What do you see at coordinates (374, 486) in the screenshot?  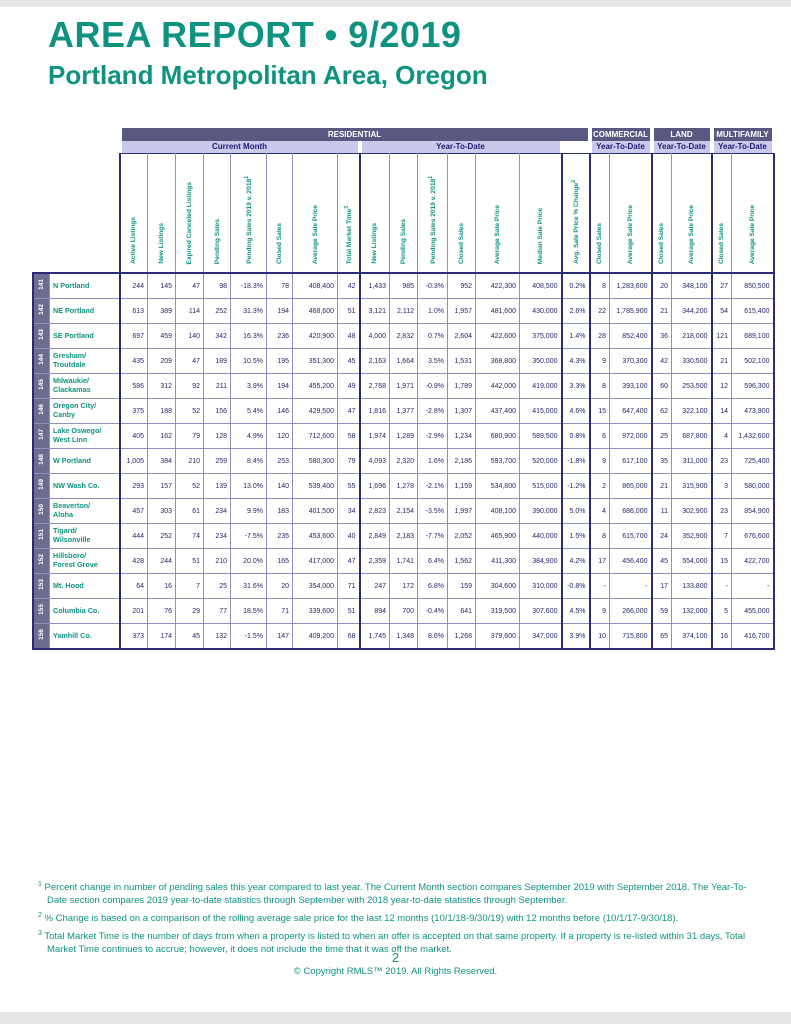 I see `table-cell: 1,696` at bounding box center [374, 486].